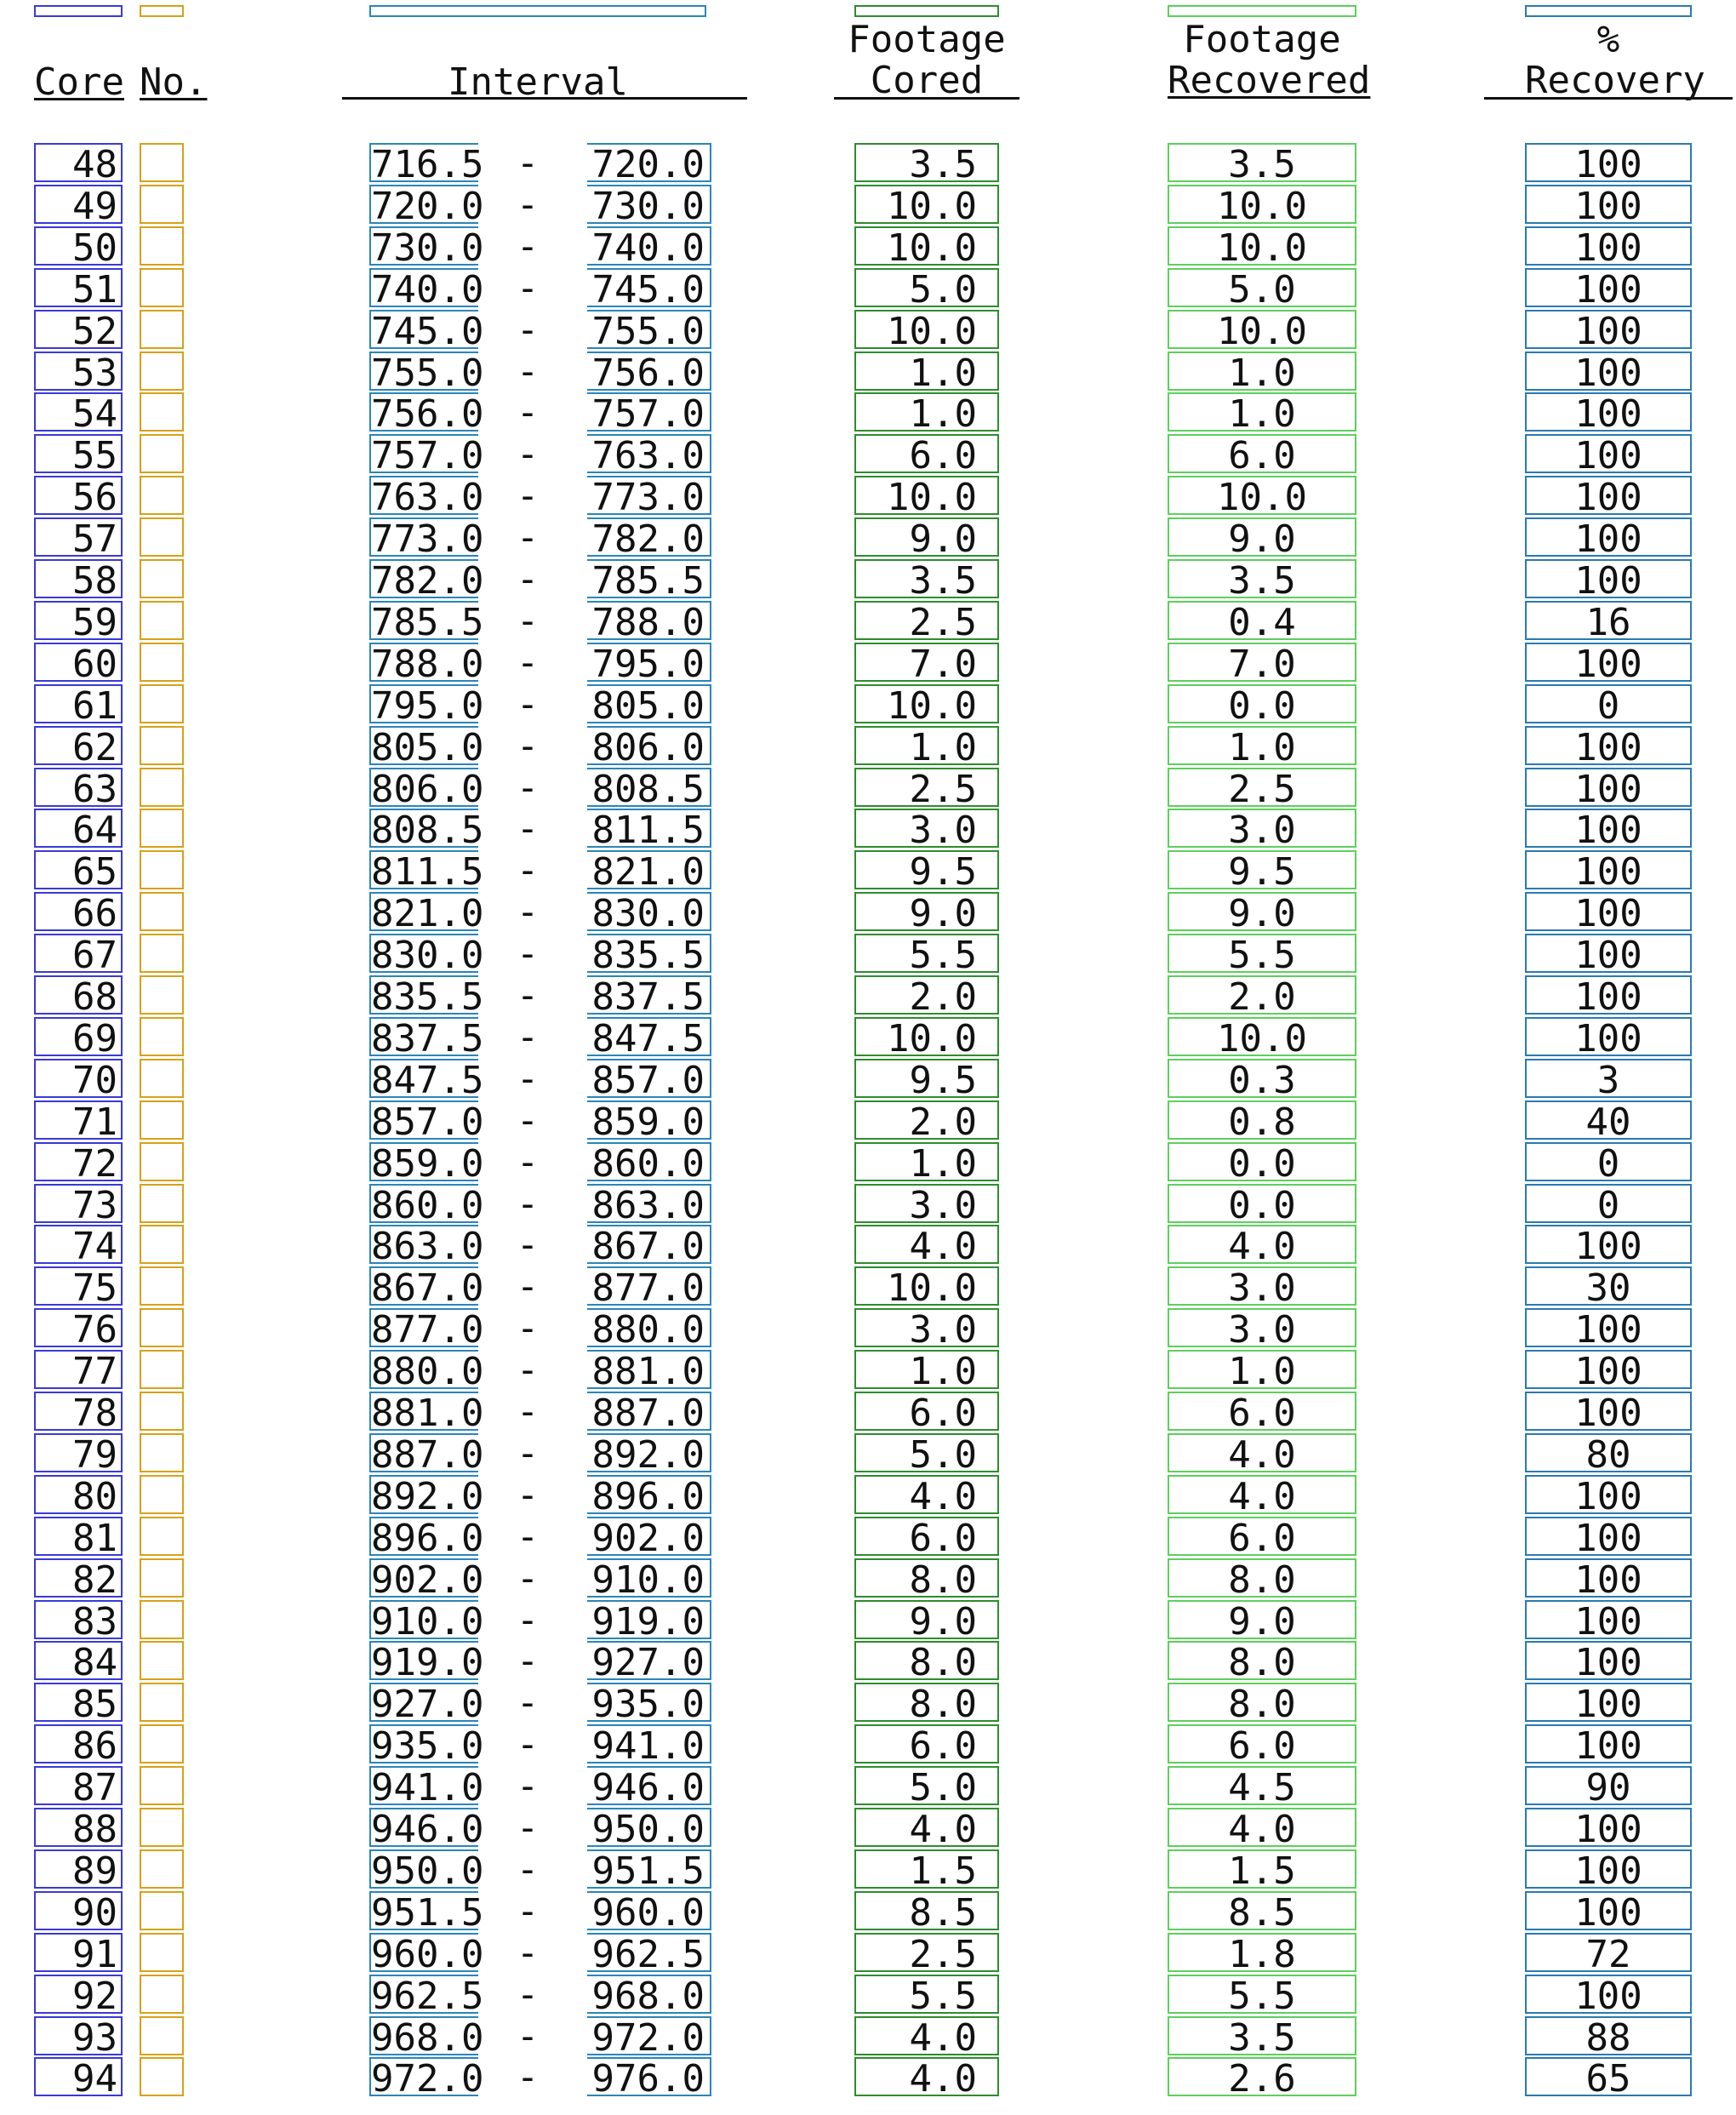  Describe the element at coordinates (426, 1038) in the screenshot. I see `interval-from-cell: 837.5` at that location.